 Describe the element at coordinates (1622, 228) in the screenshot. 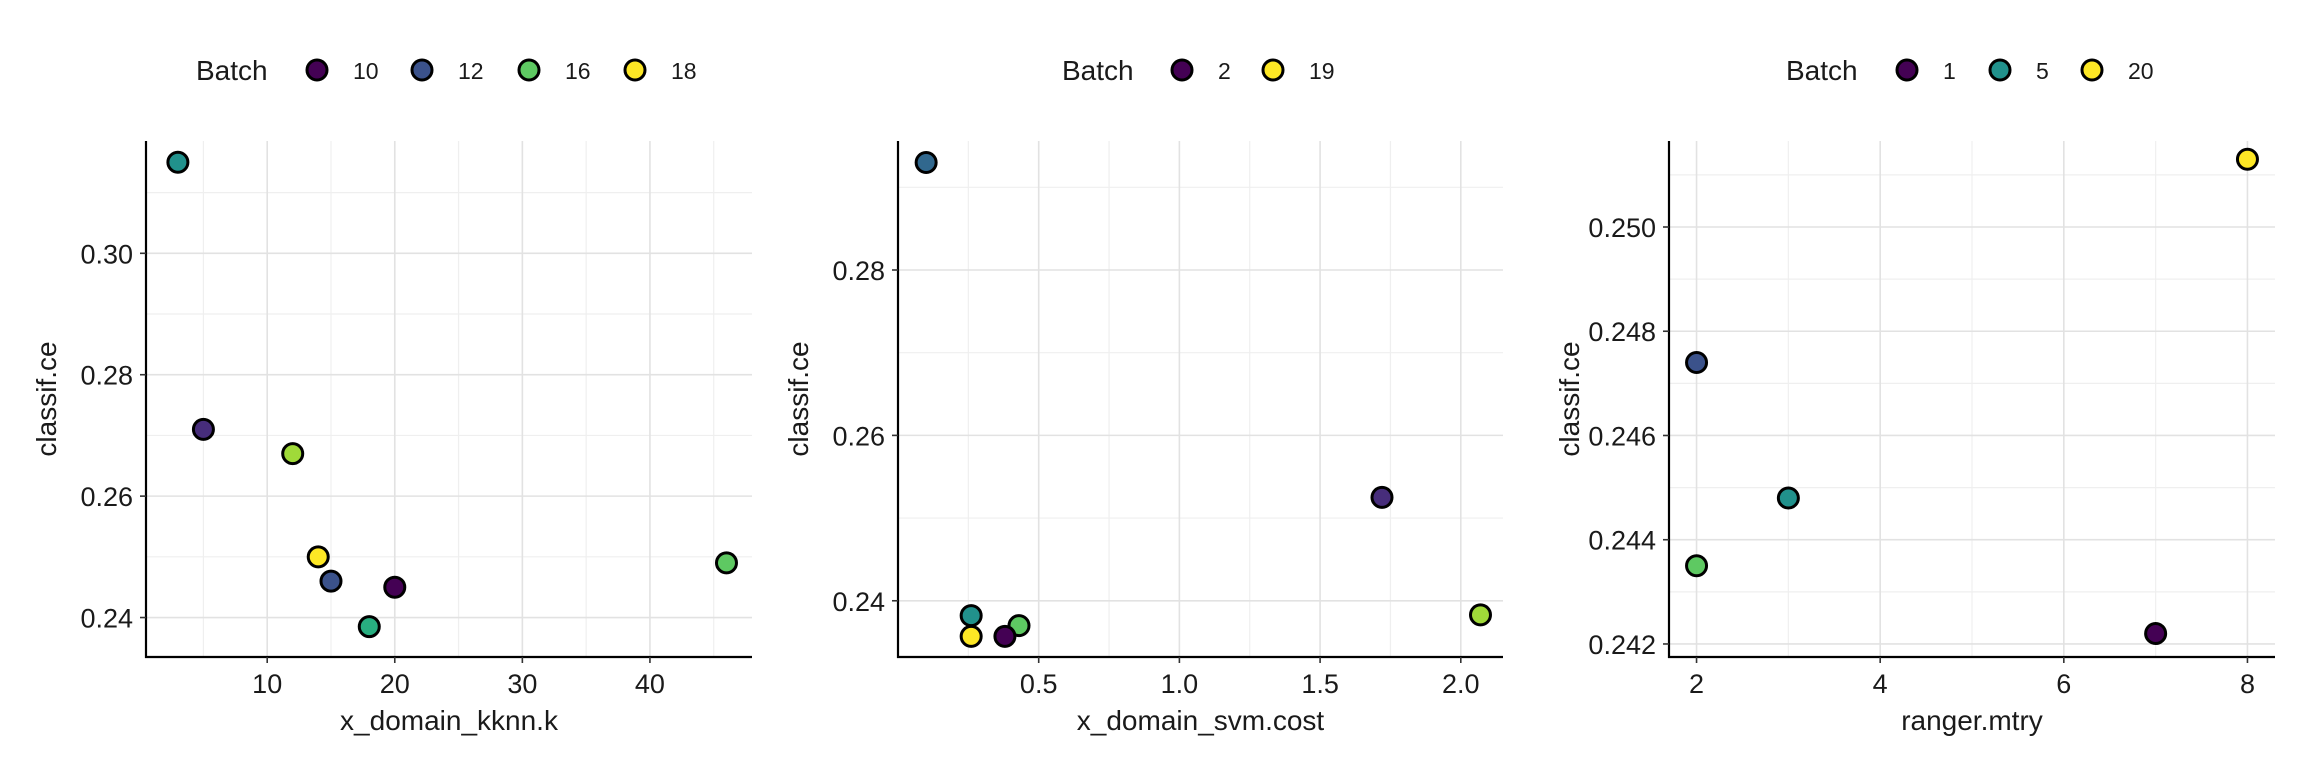

I see `y-tick-label: 0.250` at that location.